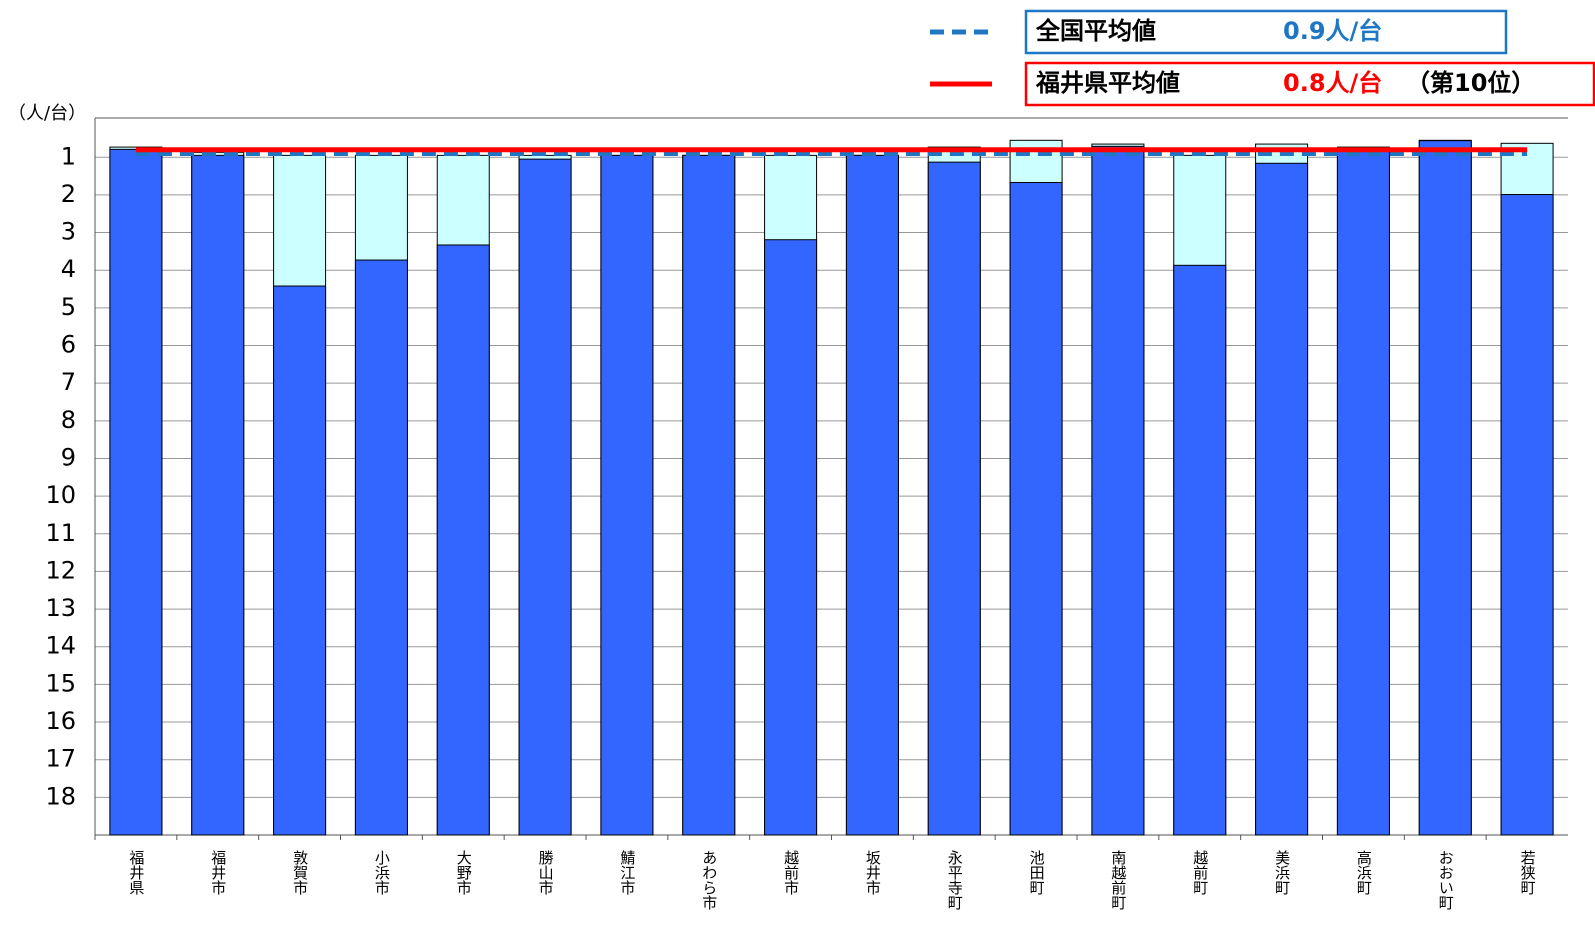 Image resolution: width=1595 pixels, height=937 pixels. I want to click on x-tick-label: 福井県, so click(136, 872).